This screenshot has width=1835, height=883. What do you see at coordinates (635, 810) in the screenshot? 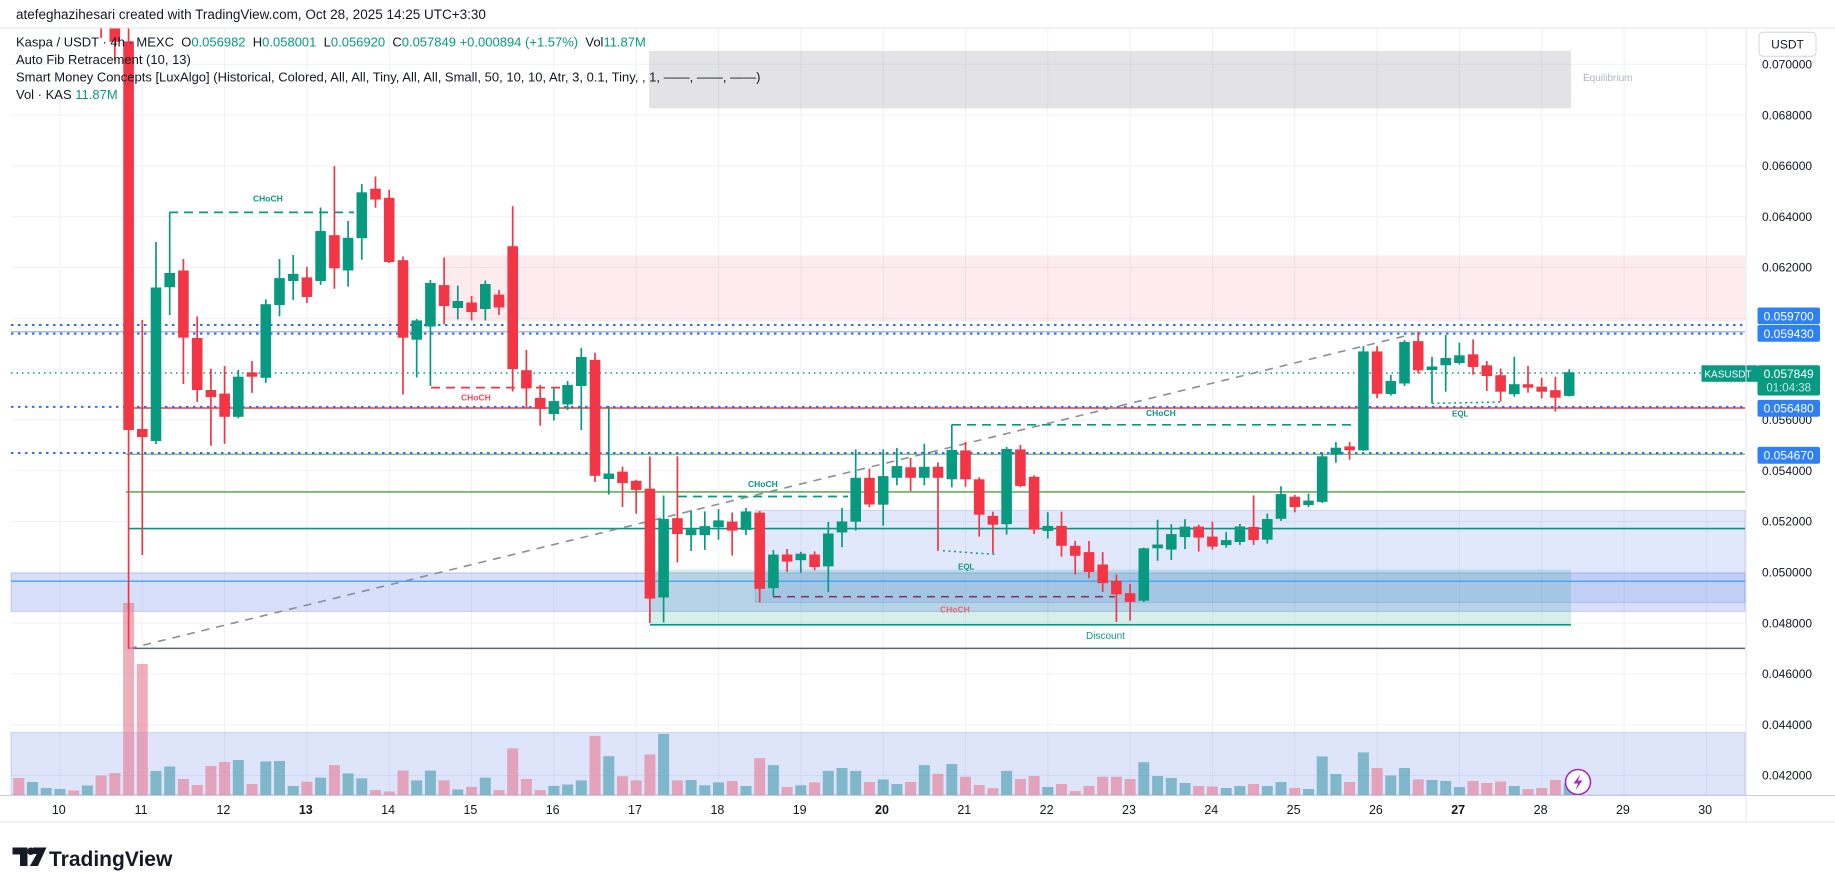
I see `svg-text: 17` at bounding box center [635, 810].